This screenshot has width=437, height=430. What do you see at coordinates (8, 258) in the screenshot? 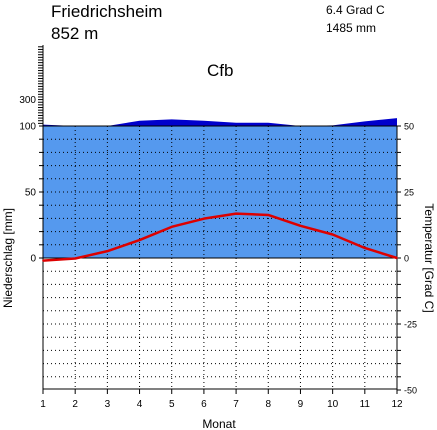
I see `y-axis-left-label: Niederschlag [mm]` at bounding box center [8, 258].